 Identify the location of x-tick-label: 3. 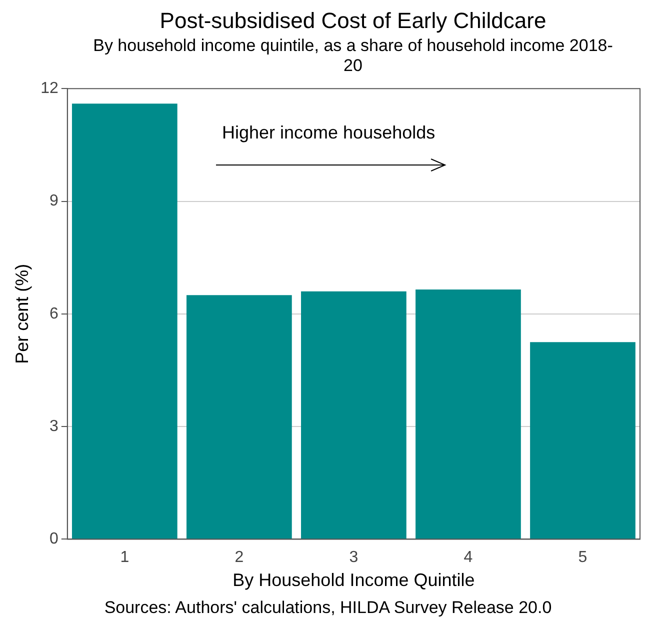
(353, 557).